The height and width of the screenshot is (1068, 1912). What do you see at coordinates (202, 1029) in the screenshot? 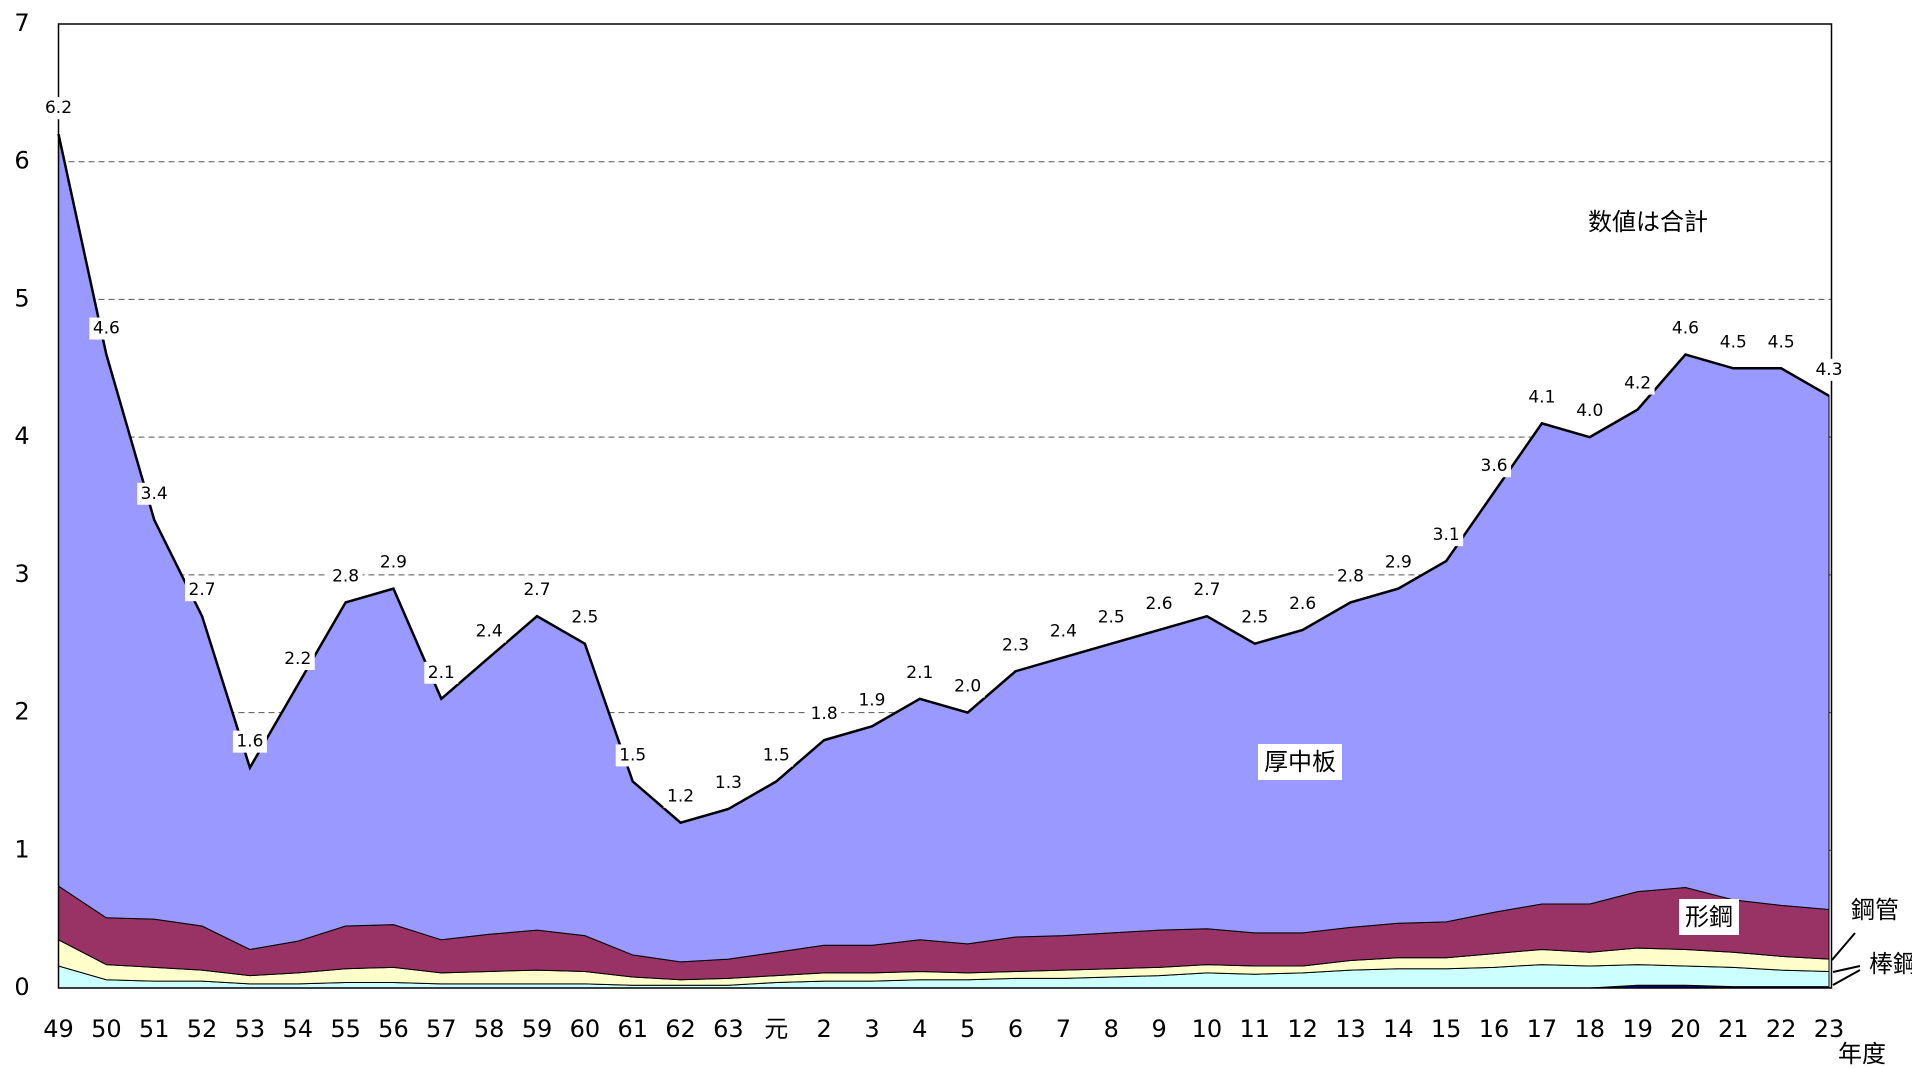
I see `x-tick-label: 52` at bounding box center [202, 1029].